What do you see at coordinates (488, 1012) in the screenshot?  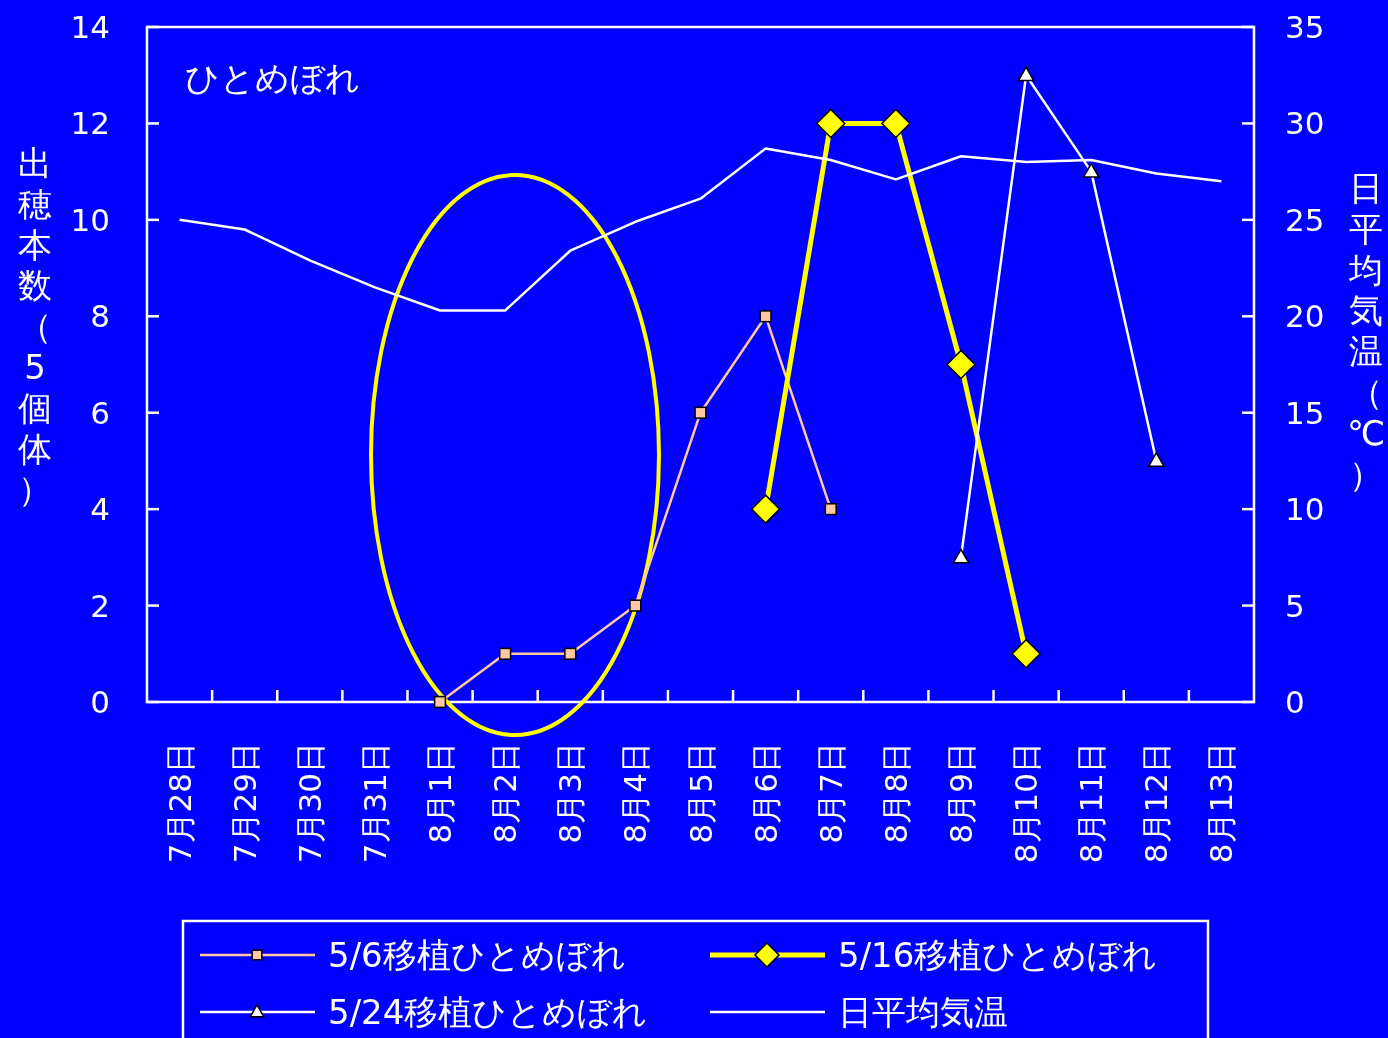 I see `legend-label: 5/24移植ひとめぼれ` at bounding box center [488, 1012].